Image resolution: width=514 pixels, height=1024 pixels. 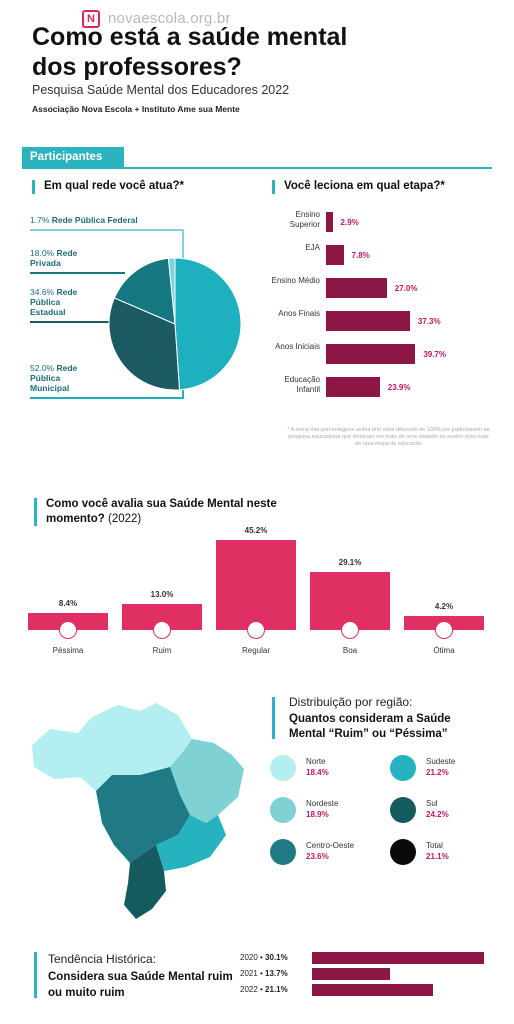 What do you see at coordinates (143, 815) in the screenshot?
I see `map-region-centro-oeste` at bounding box center [143, 815].